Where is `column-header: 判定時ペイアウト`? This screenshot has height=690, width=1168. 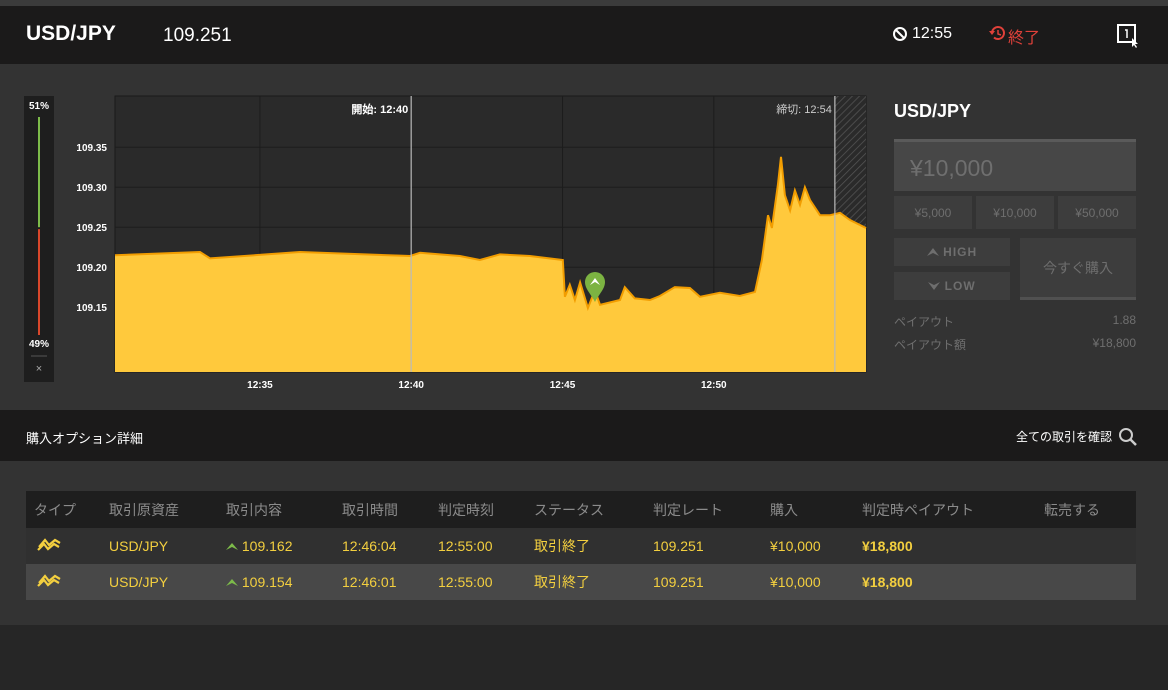 column-header: 判定時ペイアウト is located at coordinates (918, 509).